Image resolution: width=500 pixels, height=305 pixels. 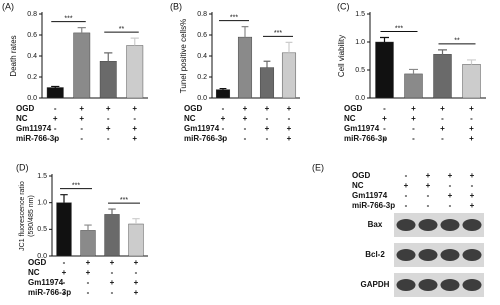 I want to click on y-tick-label: 0.2, so click(x=32, y=77).